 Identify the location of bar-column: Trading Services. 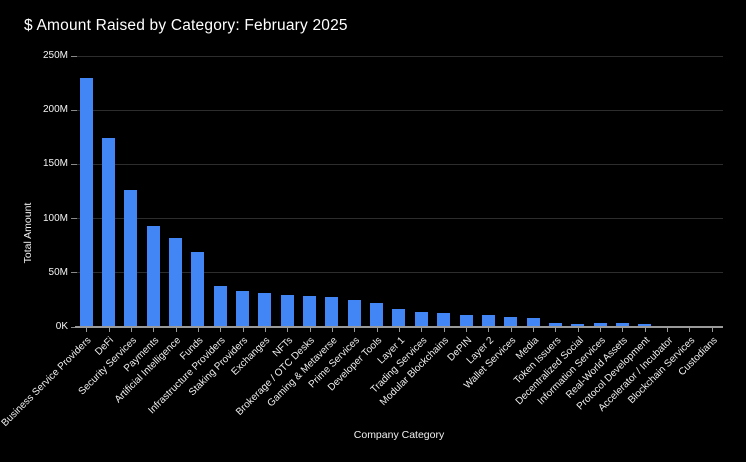
(400, 226).